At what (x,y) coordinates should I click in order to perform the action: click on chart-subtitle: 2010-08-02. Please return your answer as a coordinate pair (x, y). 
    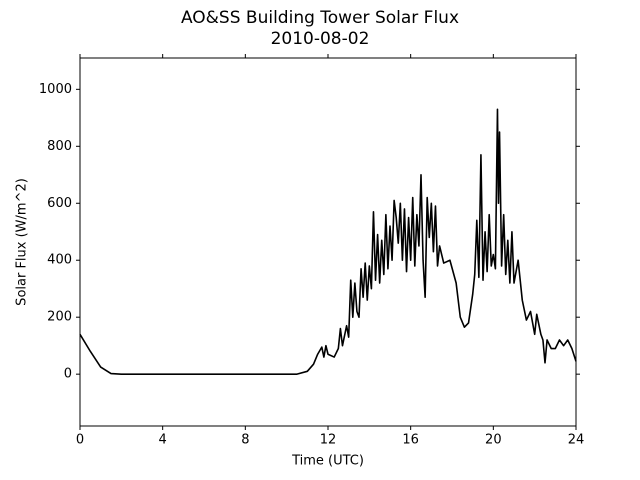
    Looking at the image, I should click on (320, 39).